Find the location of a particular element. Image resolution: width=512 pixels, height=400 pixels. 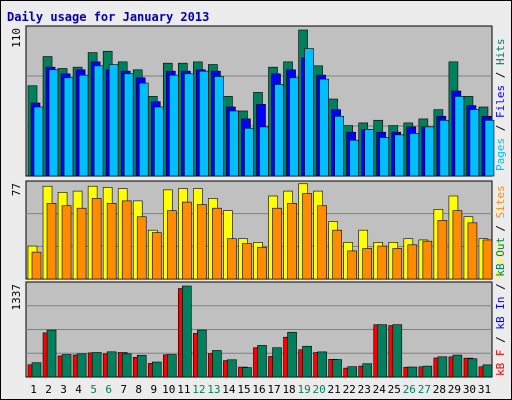

legend-text: Visits / Sites is located at coordinates (500, 231).